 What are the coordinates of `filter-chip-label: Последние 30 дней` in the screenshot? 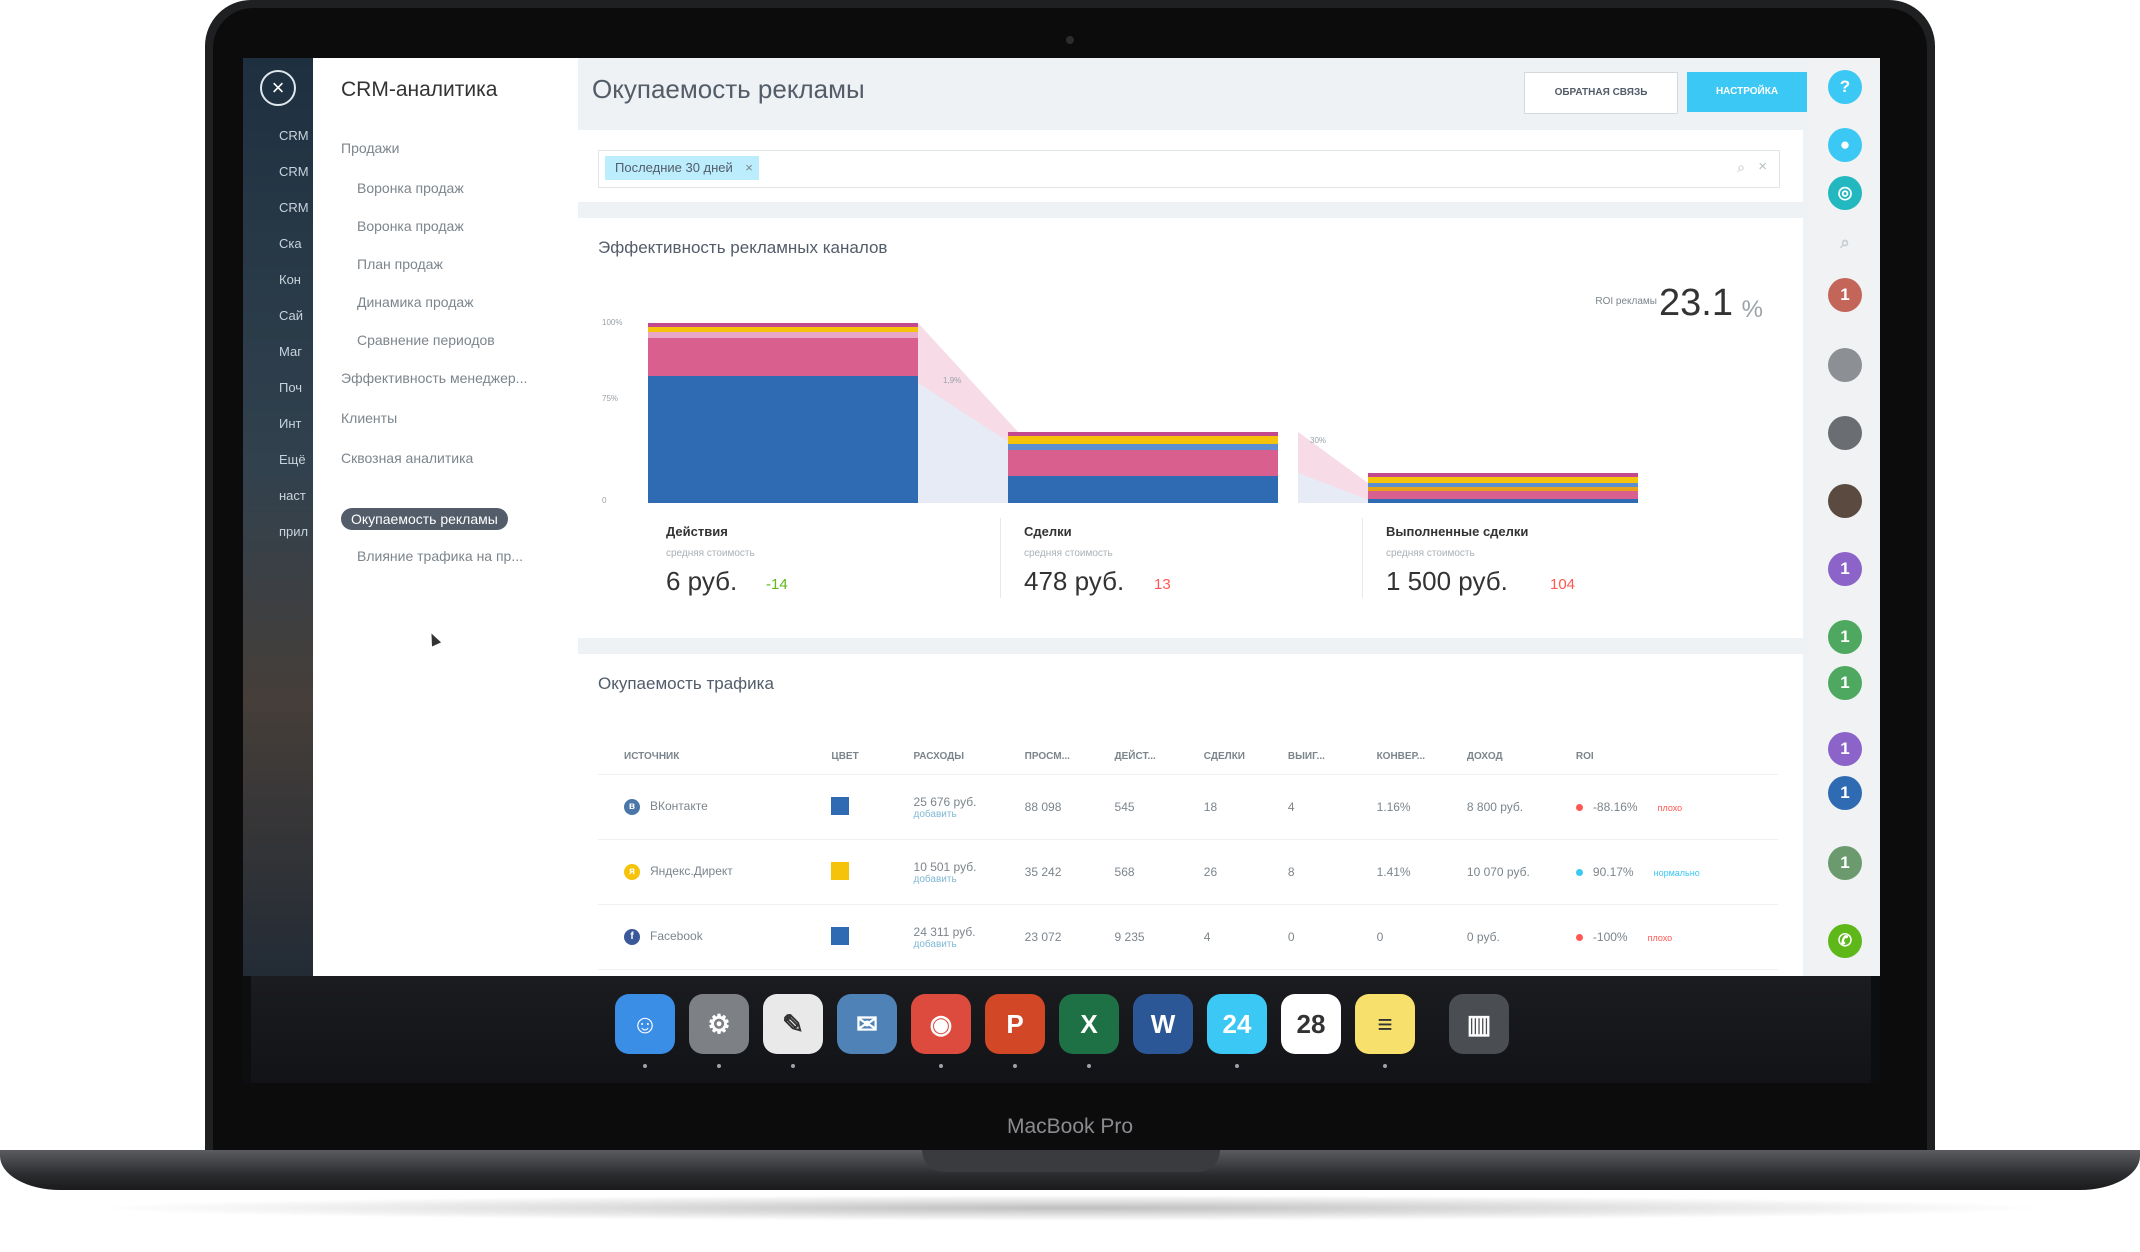 It's located at (674, 167).